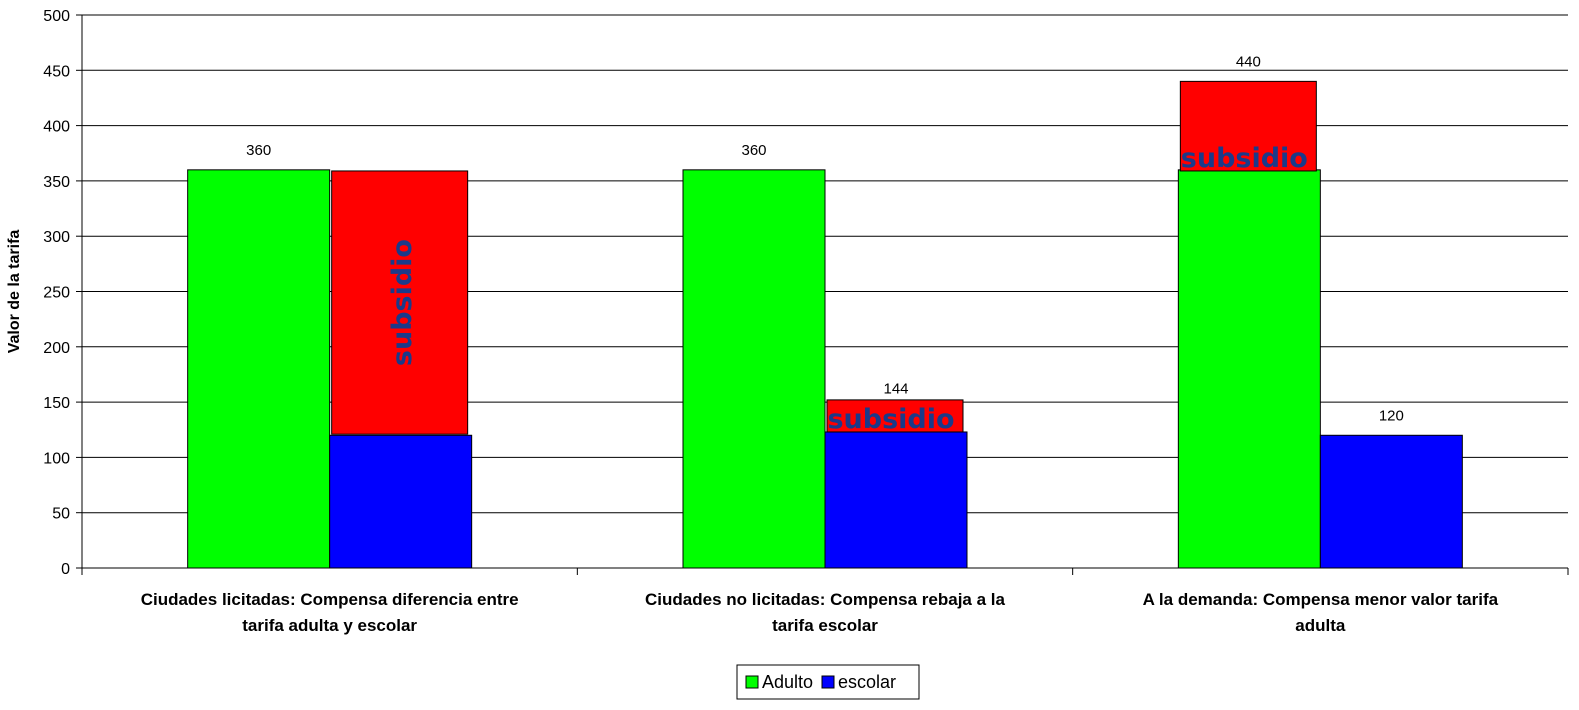 Image resolution: width=1579 pixels, height=710 pixels. What do you see at coordinates (56, 458) in the screenshot?
I see `y-tick-label: 100` at bounding box center [56, 458].